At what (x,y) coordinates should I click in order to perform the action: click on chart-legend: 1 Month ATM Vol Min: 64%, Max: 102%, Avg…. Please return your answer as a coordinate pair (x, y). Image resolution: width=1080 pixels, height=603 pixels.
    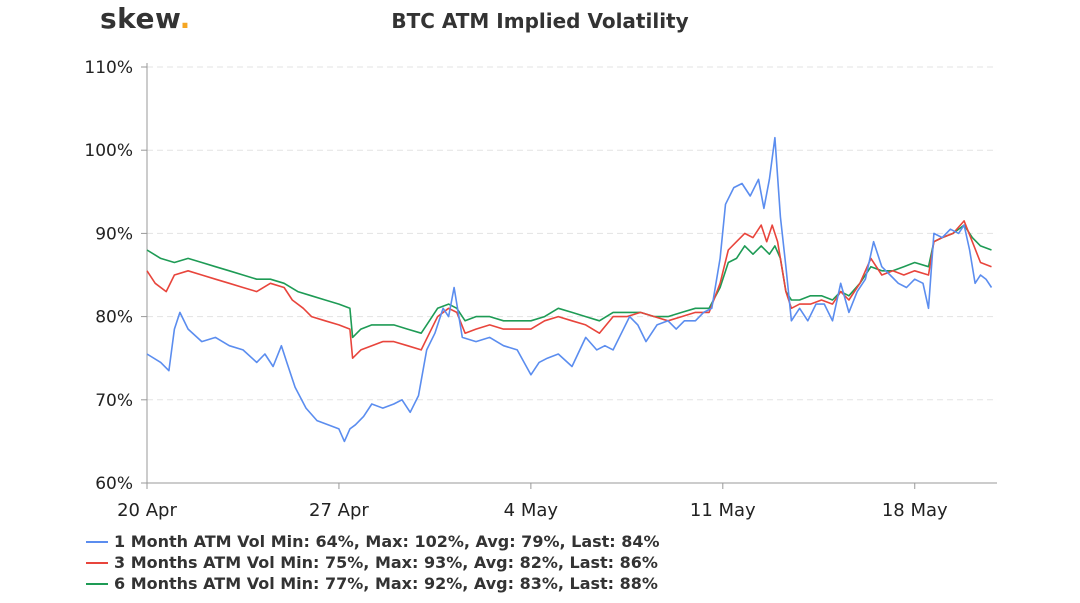
    Looking at the image, I should click on (373, 562).